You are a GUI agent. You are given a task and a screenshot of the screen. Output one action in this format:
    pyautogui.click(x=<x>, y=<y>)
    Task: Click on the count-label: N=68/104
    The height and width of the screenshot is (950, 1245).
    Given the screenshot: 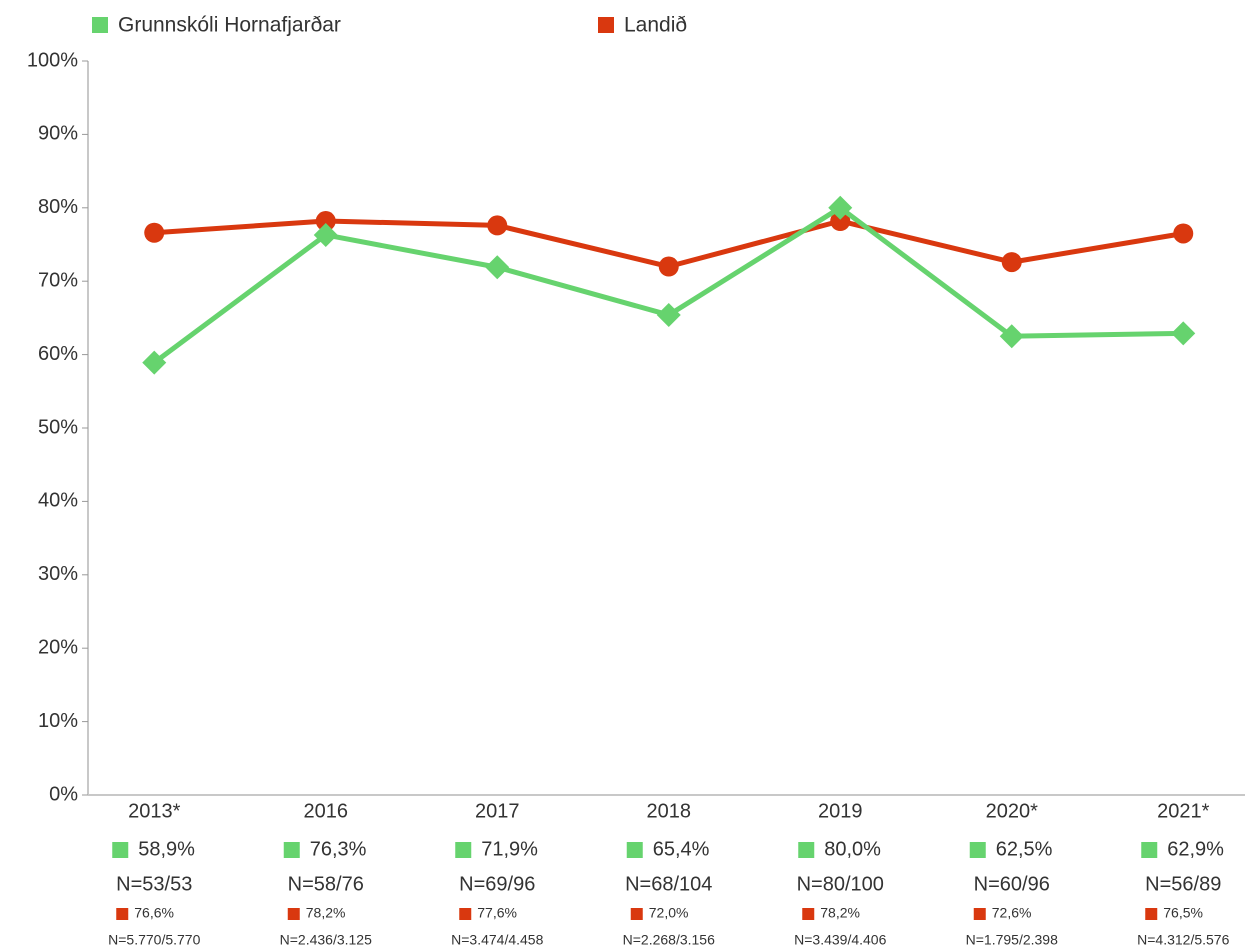 What is the action you would take?
    pyautogui.click(x=668, y=884)
    